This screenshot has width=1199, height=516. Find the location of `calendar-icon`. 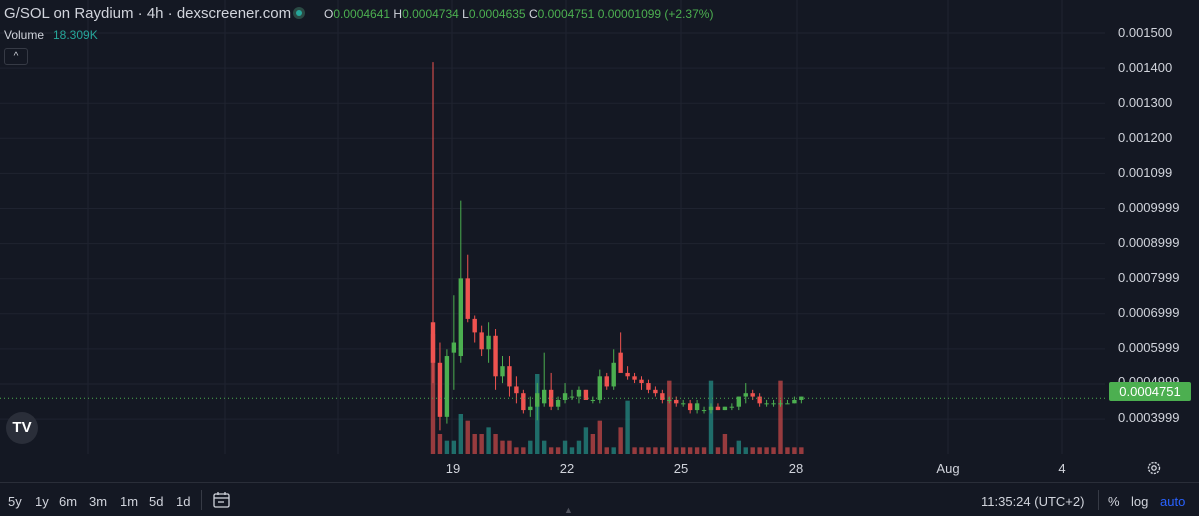

calendar-icon is located at coordinates (222, 500).